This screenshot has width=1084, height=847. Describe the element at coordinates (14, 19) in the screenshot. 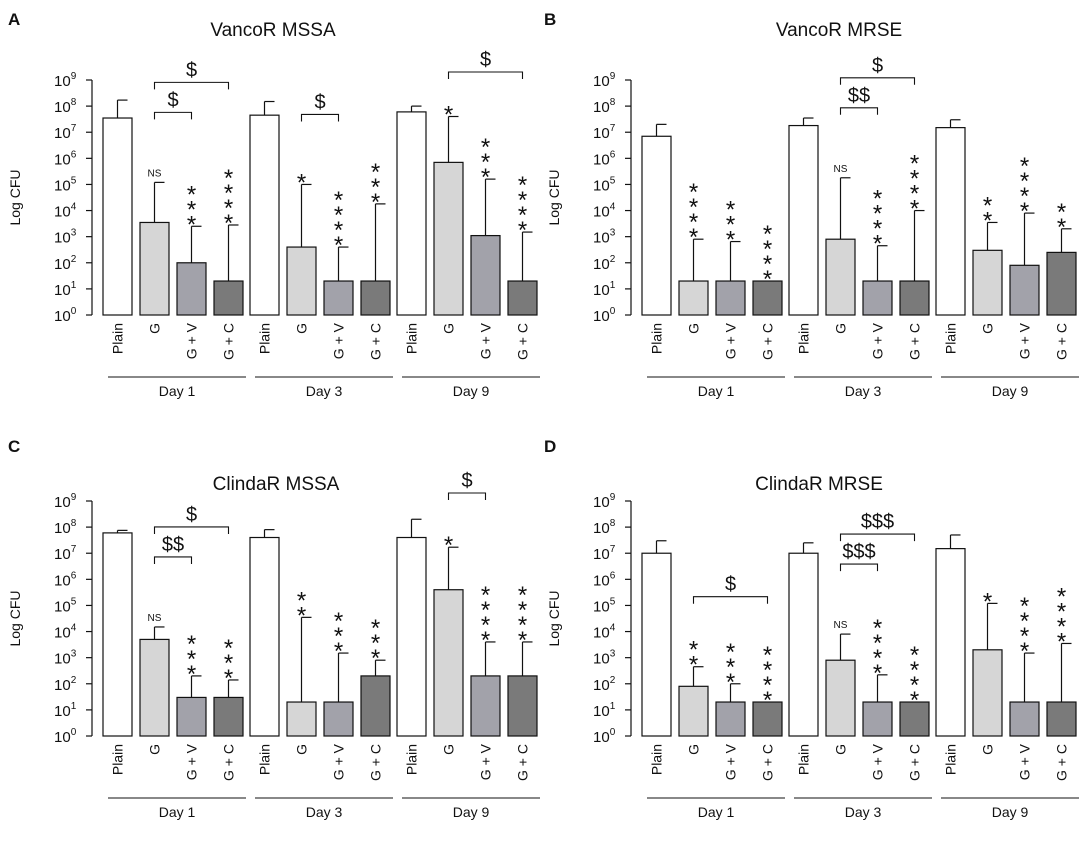

I see `panel-letter: A` at that location.